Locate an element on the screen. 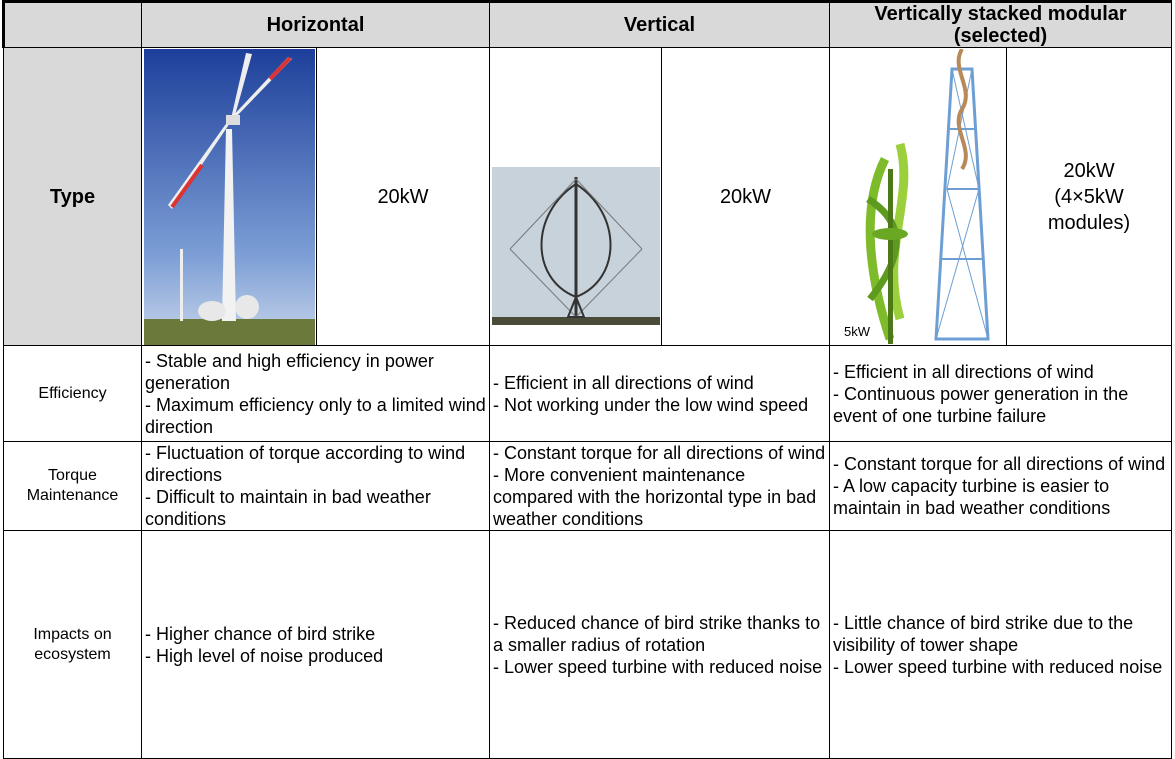  column-header: Vertical is located at coordinates (659, 24).